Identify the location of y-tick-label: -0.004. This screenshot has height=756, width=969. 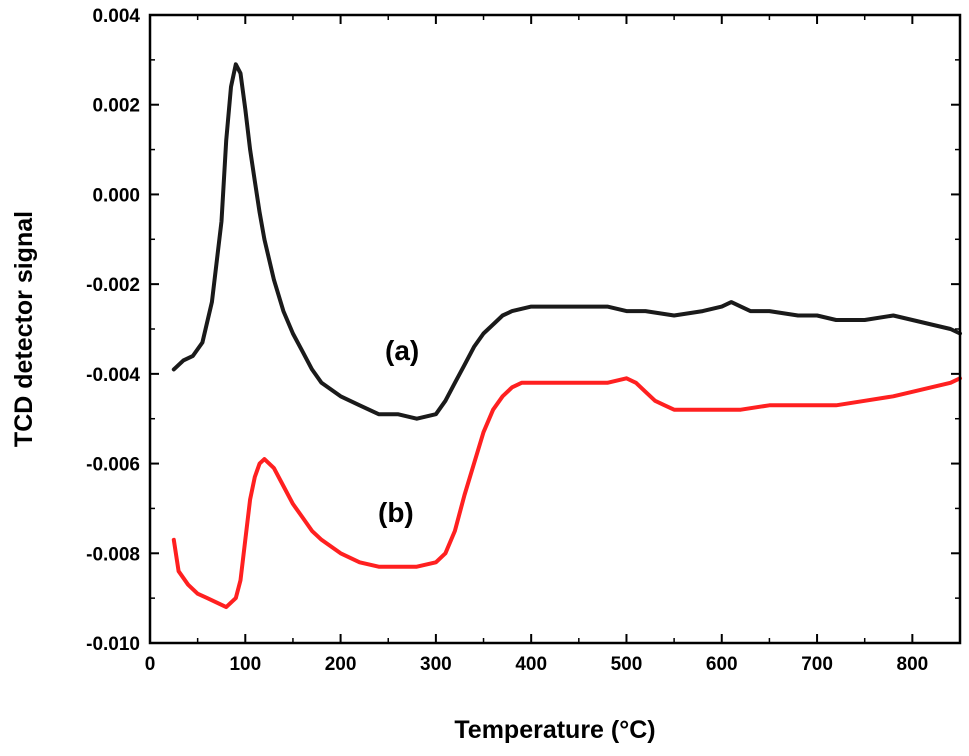
(113, 375).